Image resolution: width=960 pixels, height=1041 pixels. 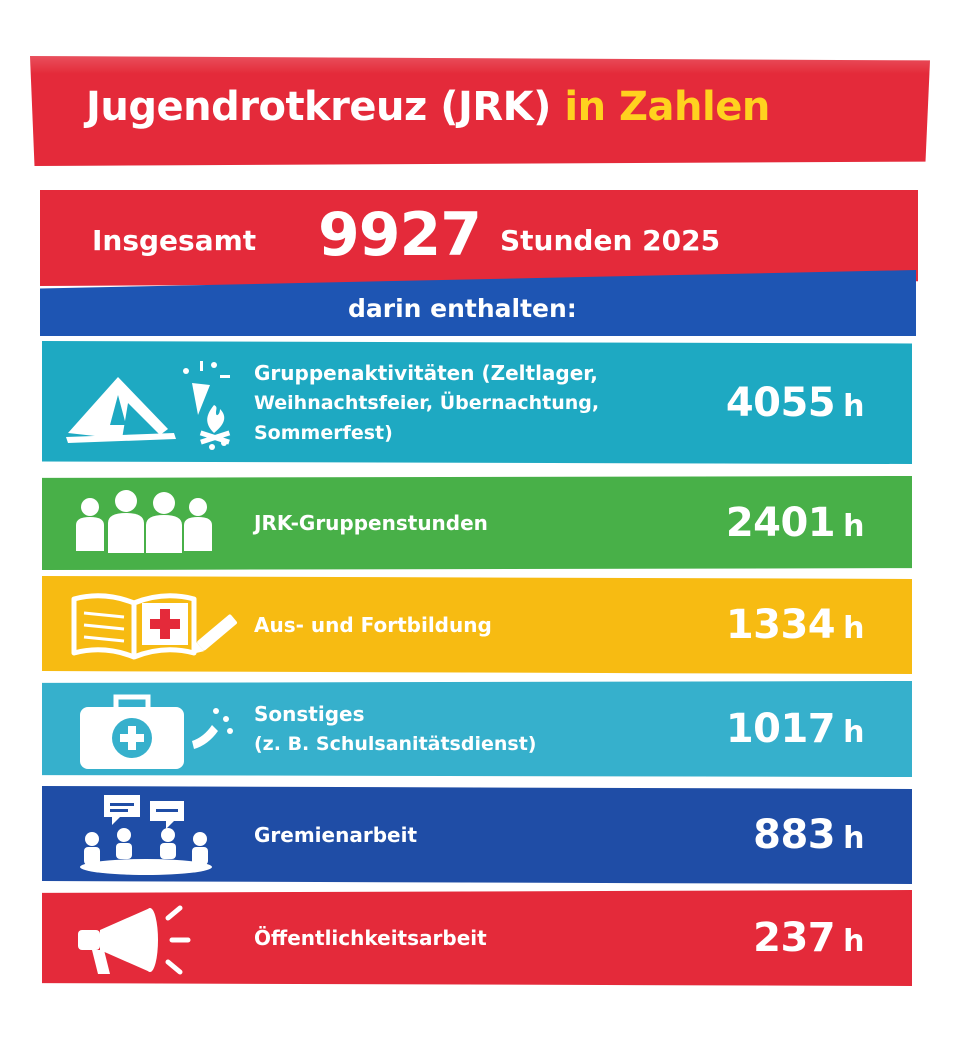 What do you see at coordinates (395, 744) in the screenshot?
I see `category-label-line2: (z. B. Schulsanitätsdienst)` at bounding box center [395, 744].